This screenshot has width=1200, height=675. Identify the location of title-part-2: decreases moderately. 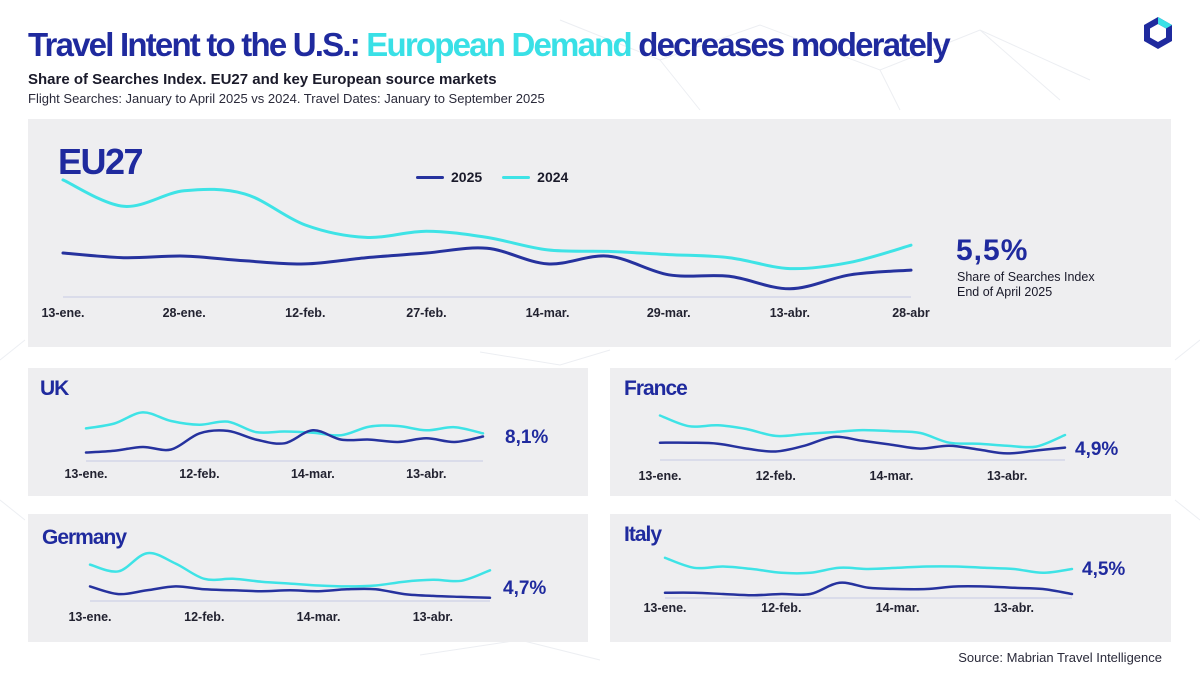
(790, 44).